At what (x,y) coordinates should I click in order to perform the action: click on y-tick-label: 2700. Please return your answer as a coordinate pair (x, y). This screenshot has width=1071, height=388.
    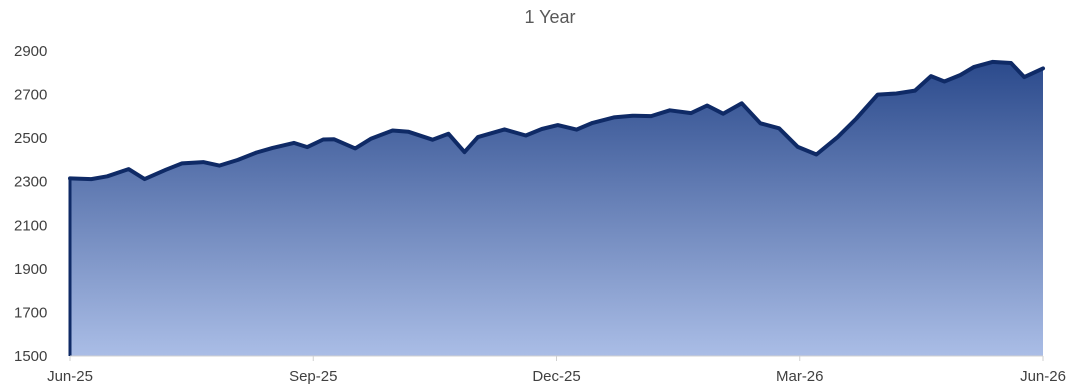
    Looking at the image, I should click on (30, 95).